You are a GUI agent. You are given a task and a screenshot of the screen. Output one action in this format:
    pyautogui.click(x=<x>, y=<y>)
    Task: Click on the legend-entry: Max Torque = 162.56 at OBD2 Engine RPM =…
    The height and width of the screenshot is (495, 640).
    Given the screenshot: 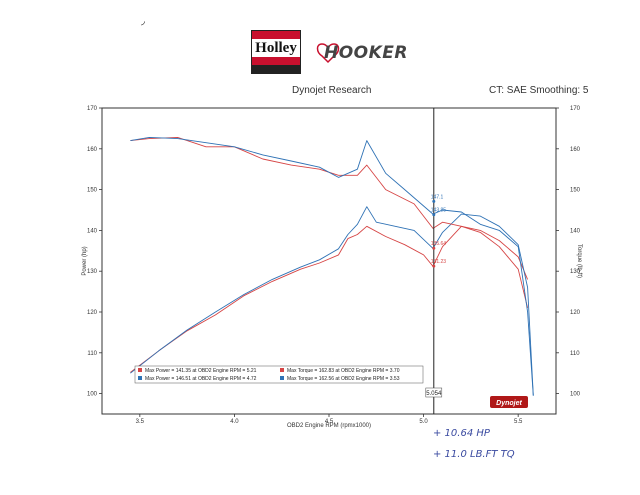 What is the action you would take?
    pyautogui.click(x=343, y=379)
    